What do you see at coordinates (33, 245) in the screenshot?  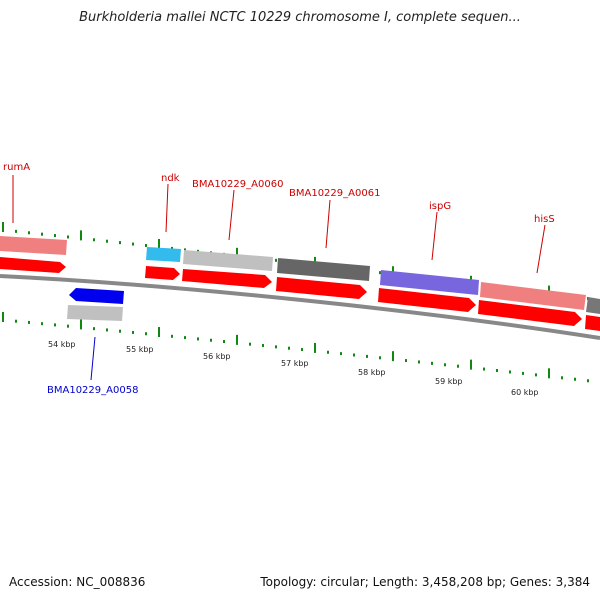 I see `gene-bar-rumA` at bounding box center [33, 245].